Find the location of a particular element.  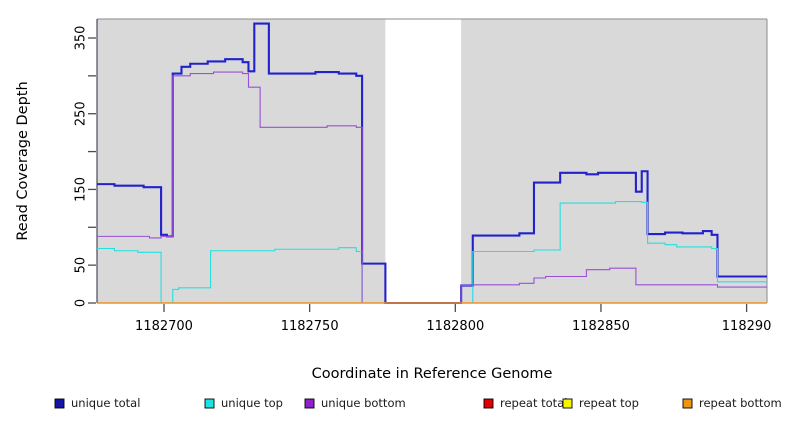

x-tick-label: 1182700 is located at coordinates (164, 326).